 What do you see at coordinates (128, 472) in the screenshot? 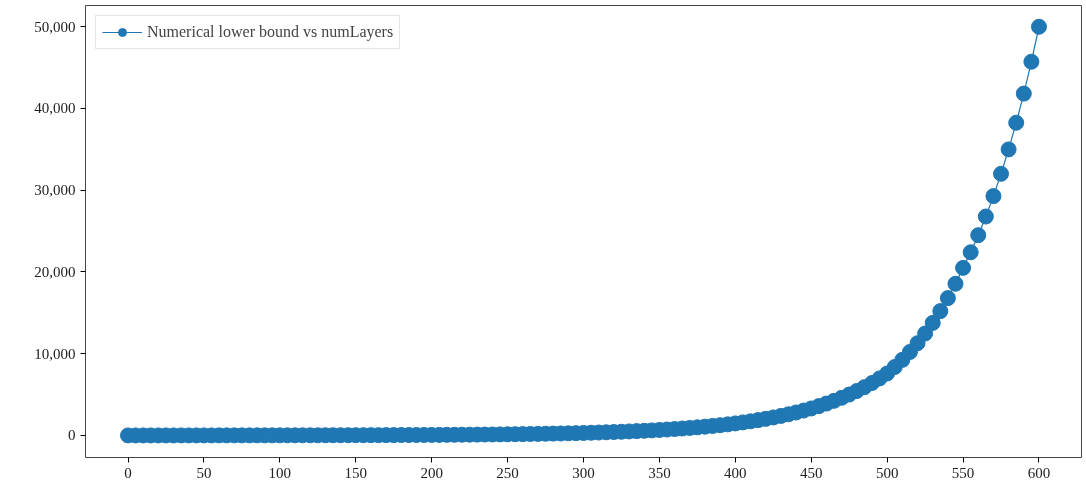
I see `x-tick-label: 0` at bounding box center [128, 472].